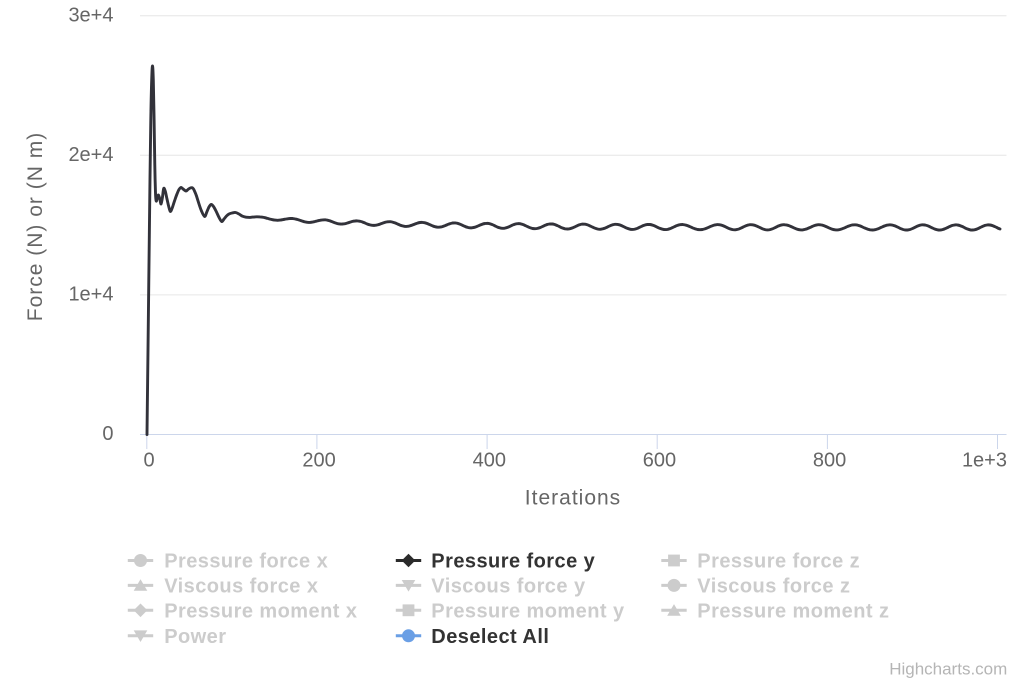 The height and width of the screenshot is (688, 1024). What do you see at coordinates (90, 15) in the screenshot?
I see `svg-text: 3e+4` at bounding box center [90, 15].